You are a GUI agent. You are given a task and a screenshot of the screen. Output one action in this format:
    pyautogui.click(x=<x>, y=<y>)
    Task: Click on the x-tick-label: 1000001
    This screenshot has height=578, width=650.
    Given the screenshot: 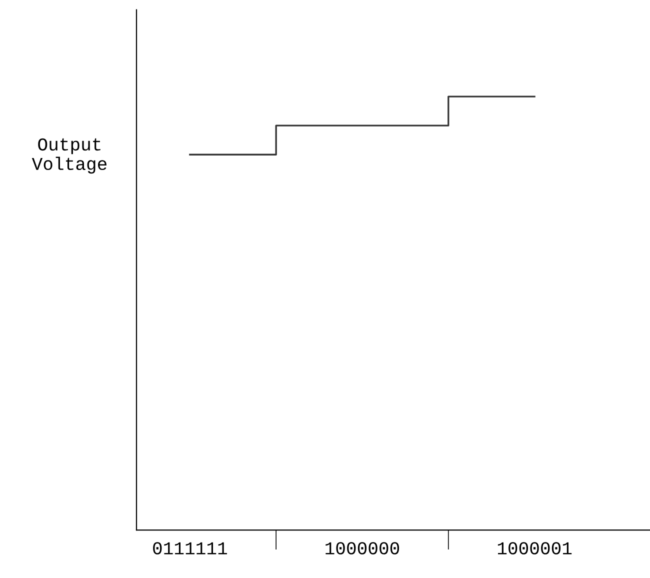 What is the action you would take?
    pyautogui.click(x=535, y=548)
    